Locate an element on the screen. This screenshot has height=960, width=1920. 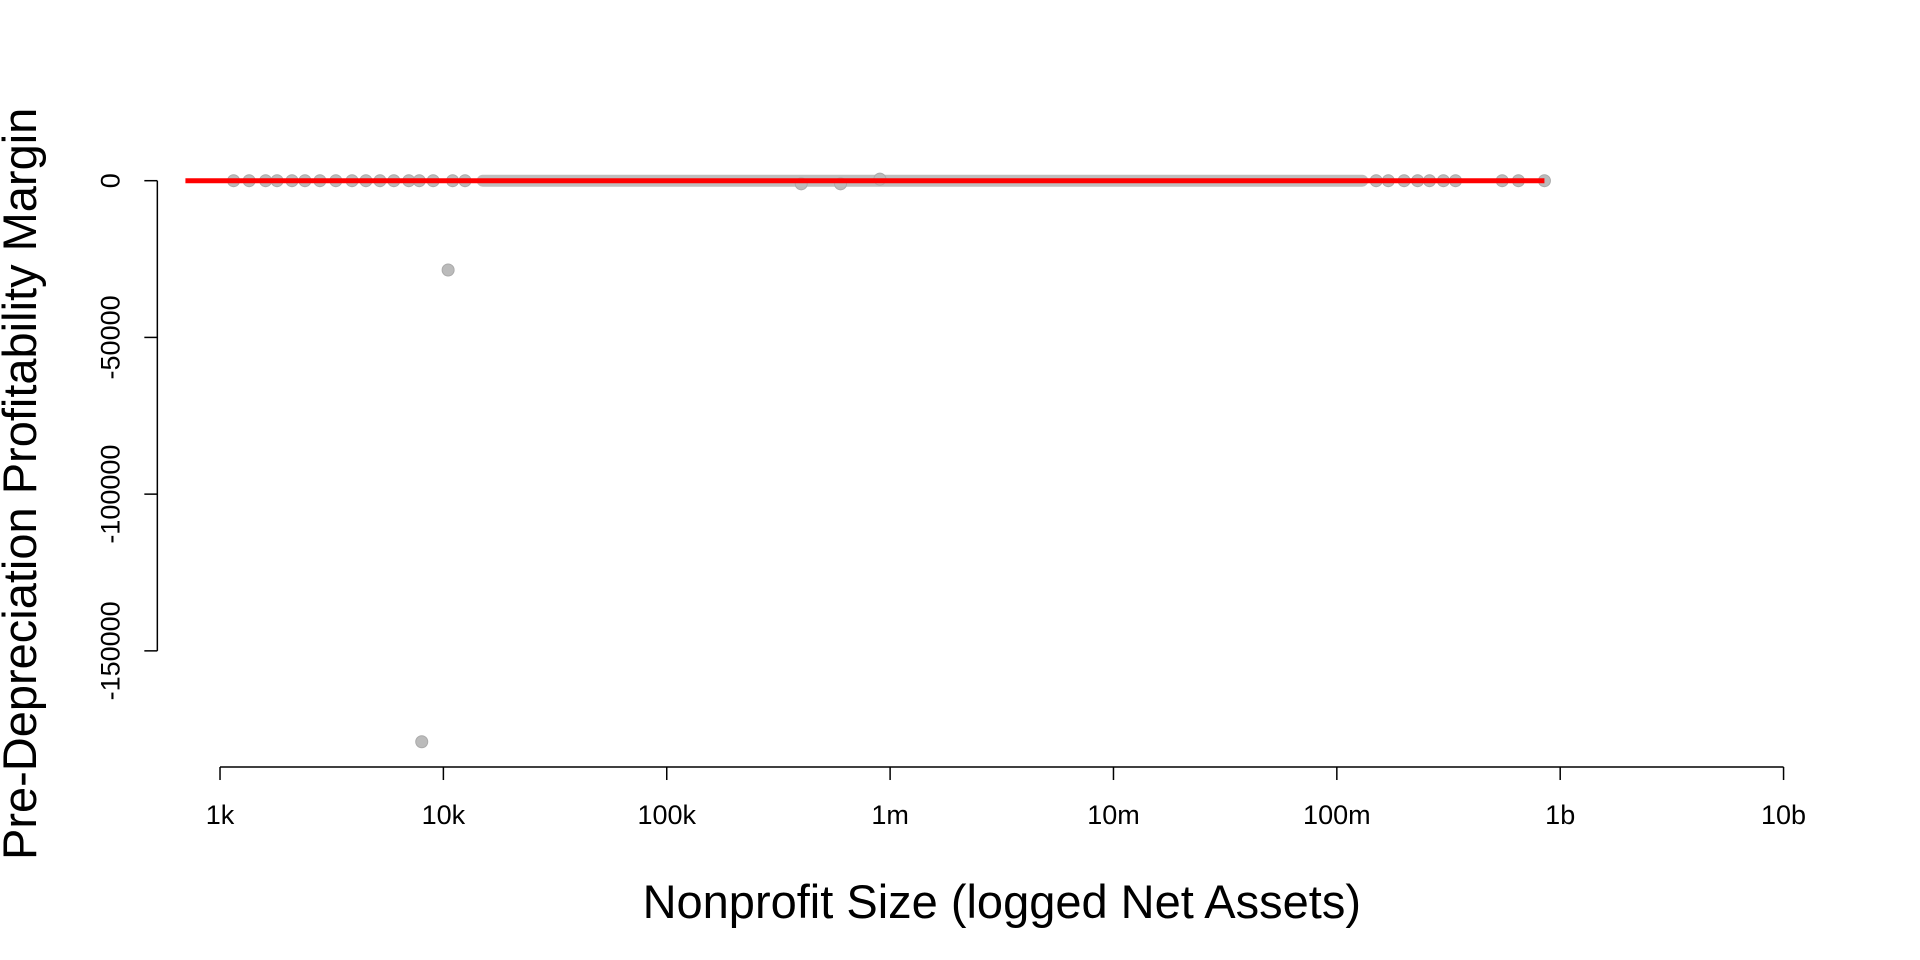
x-tick-label: 100m is located at coordinates (1337, 815).